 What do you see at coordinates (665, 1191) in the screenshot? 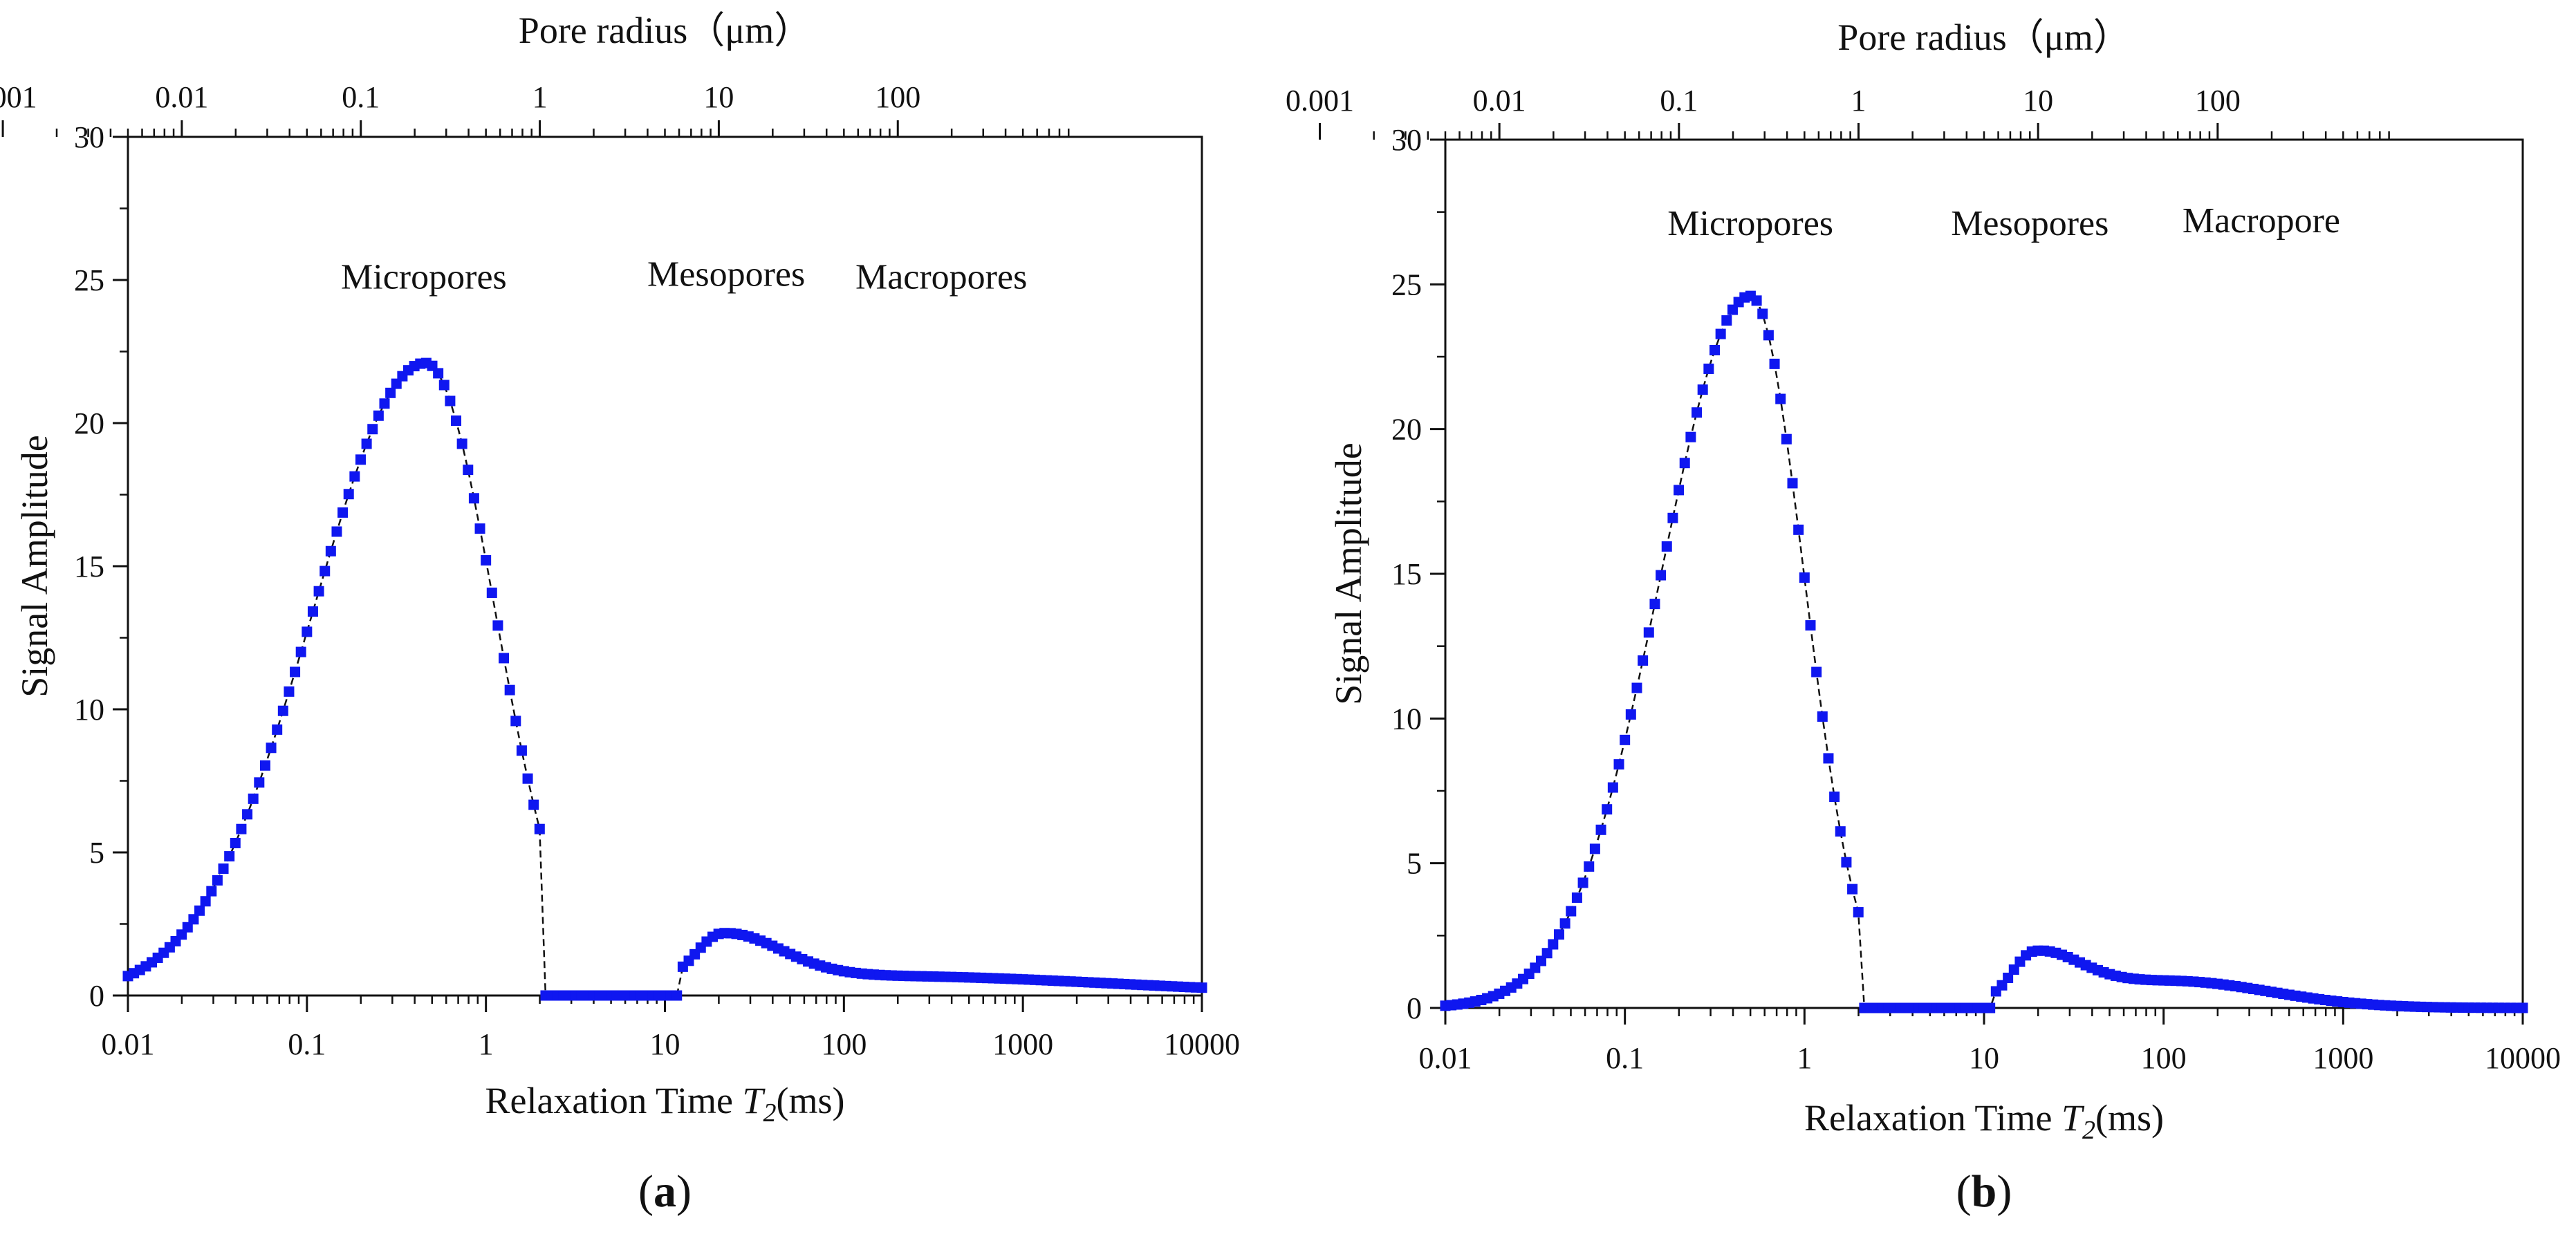
I see `panel-label: (a)` at bounding box center [665, 1191].